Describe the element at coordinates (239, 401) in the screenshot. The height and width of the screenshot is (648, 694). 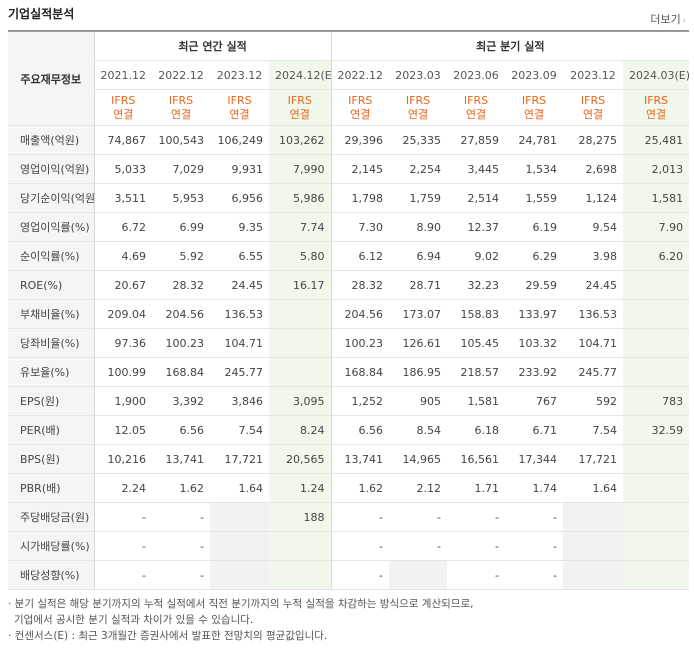
I see `table-cell: 3,846` at that location.